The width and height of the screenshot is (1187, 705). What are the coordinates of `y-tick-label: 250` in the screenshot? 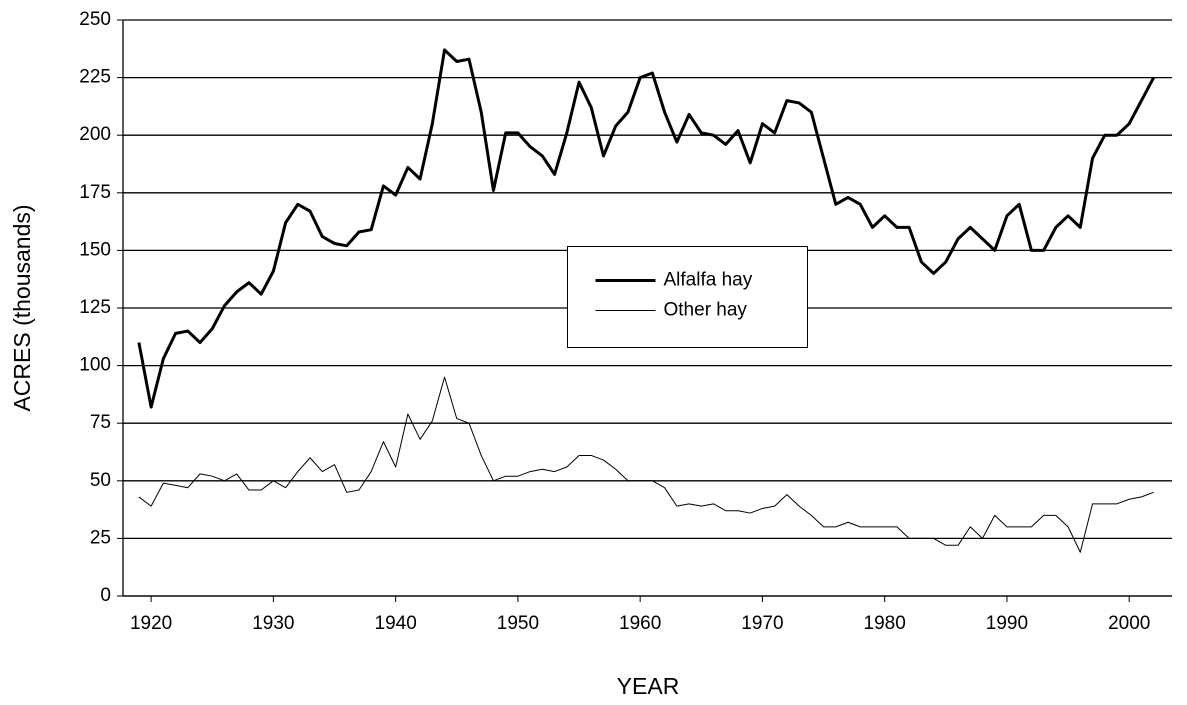 It's located at (95, 19).